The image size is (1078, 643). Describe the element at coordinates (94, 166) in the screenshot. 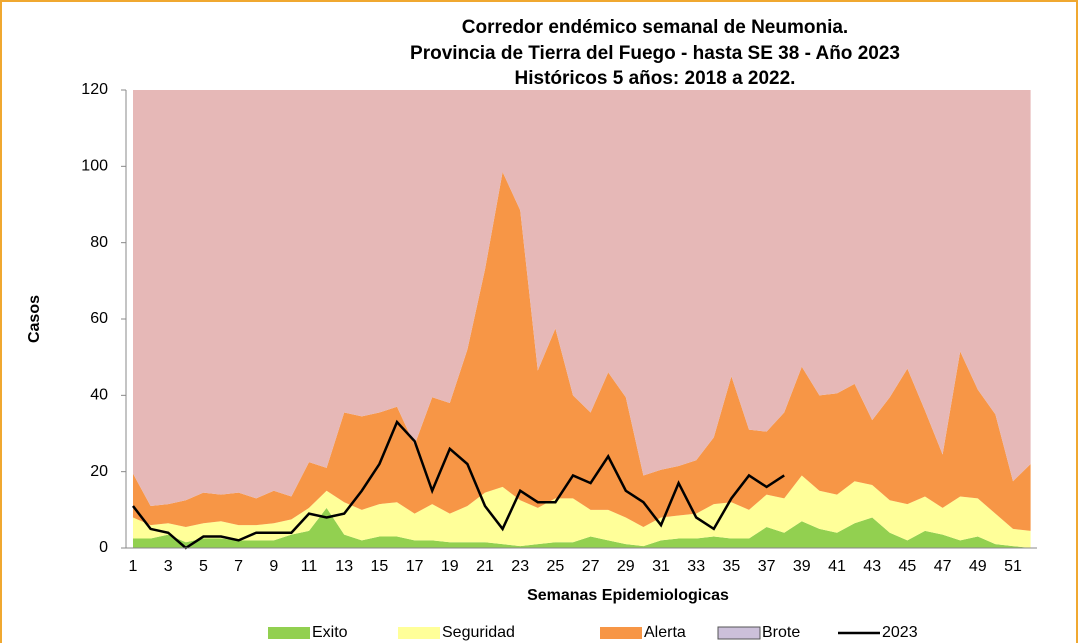

I see `y-tick-label: 100` at that location.